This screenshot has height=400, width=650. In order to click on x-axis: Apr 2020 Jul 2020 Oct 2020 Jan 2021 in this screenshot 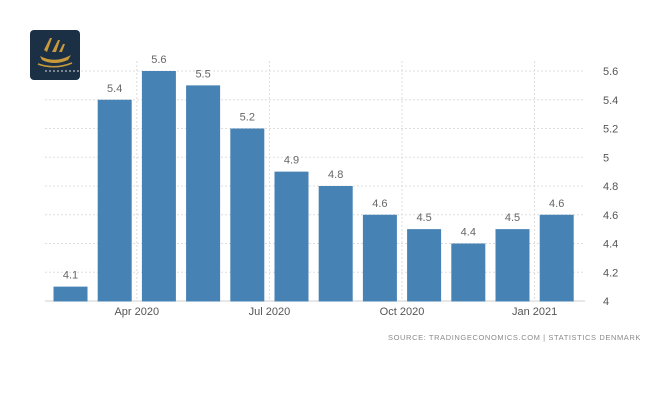, I will do `click(335, 312)`.